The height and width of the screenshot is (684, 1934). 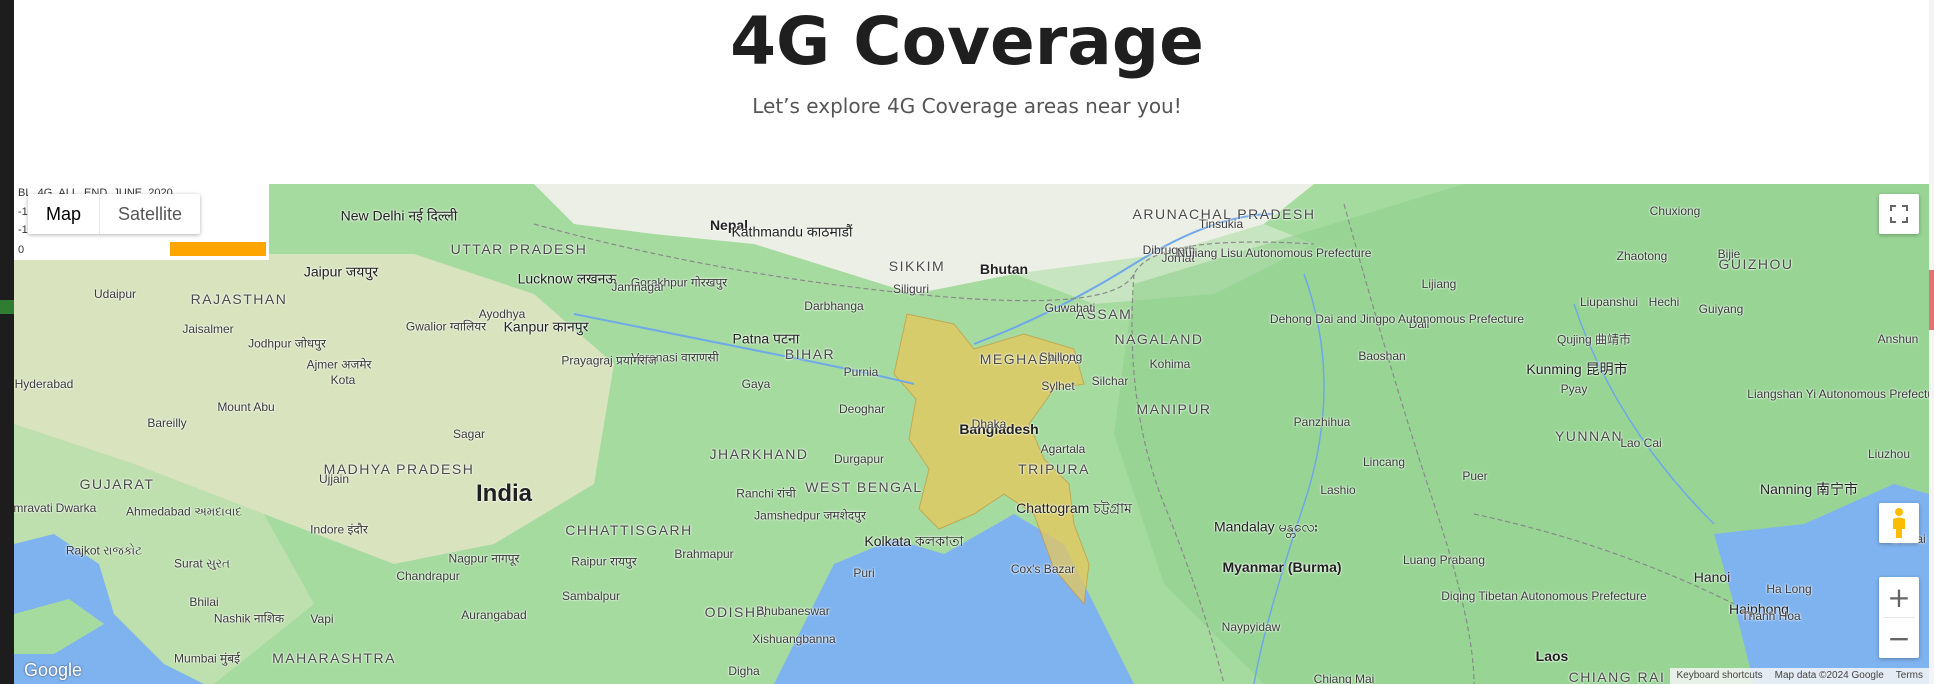 I want to click on plus-icon: +, so click(x=1899, y=597).